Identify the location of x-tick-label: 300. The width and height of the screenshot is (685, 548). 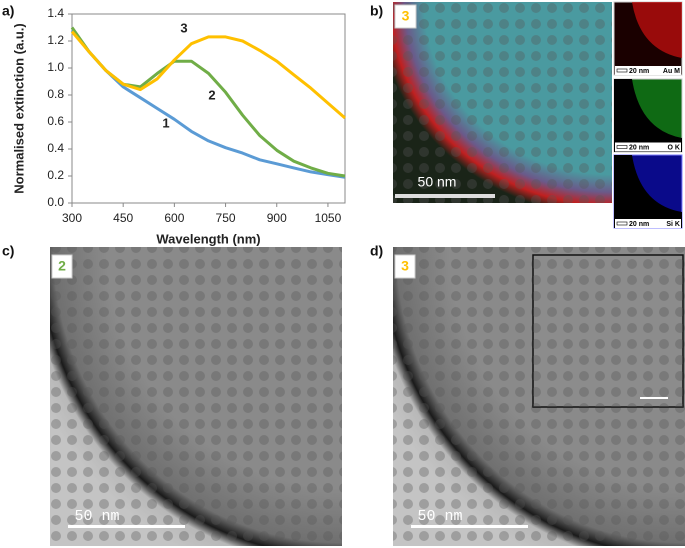
(72, 218).